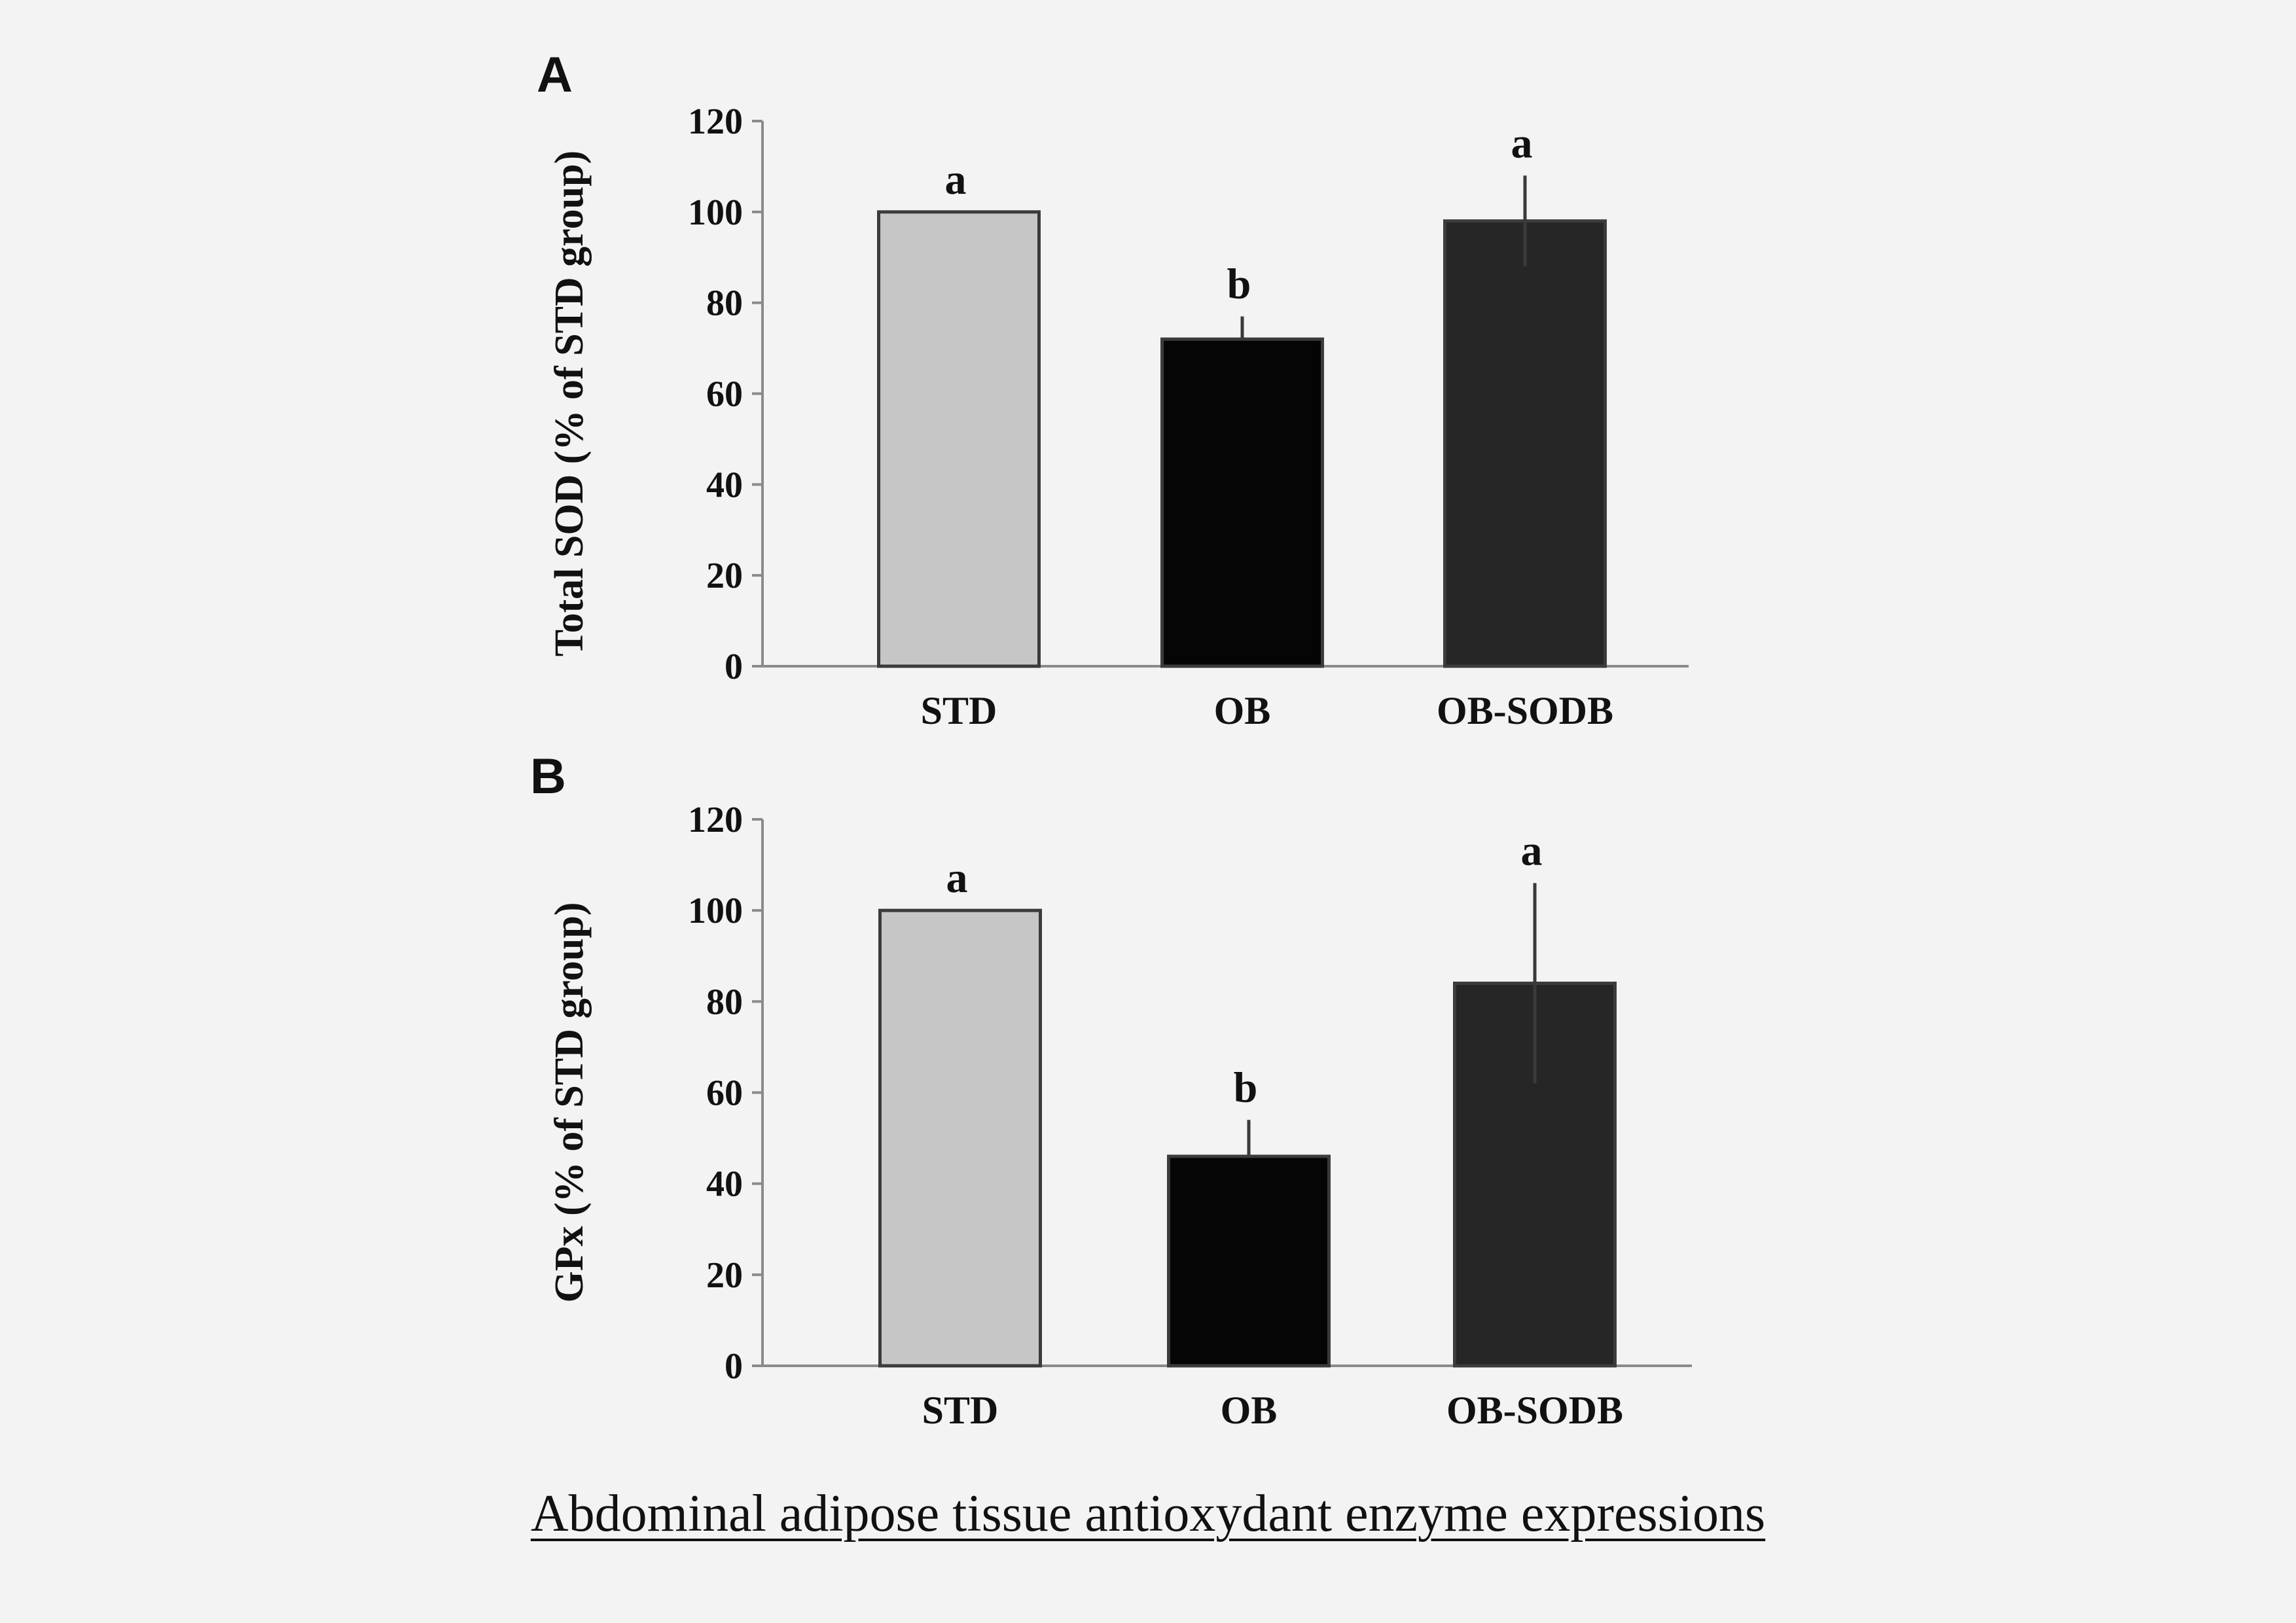  What do you see at coordinates (569, 1102) in the screenshot?
I see `y-axis-title: GPx (% of STD group)` at bounding box center [569, 1102].